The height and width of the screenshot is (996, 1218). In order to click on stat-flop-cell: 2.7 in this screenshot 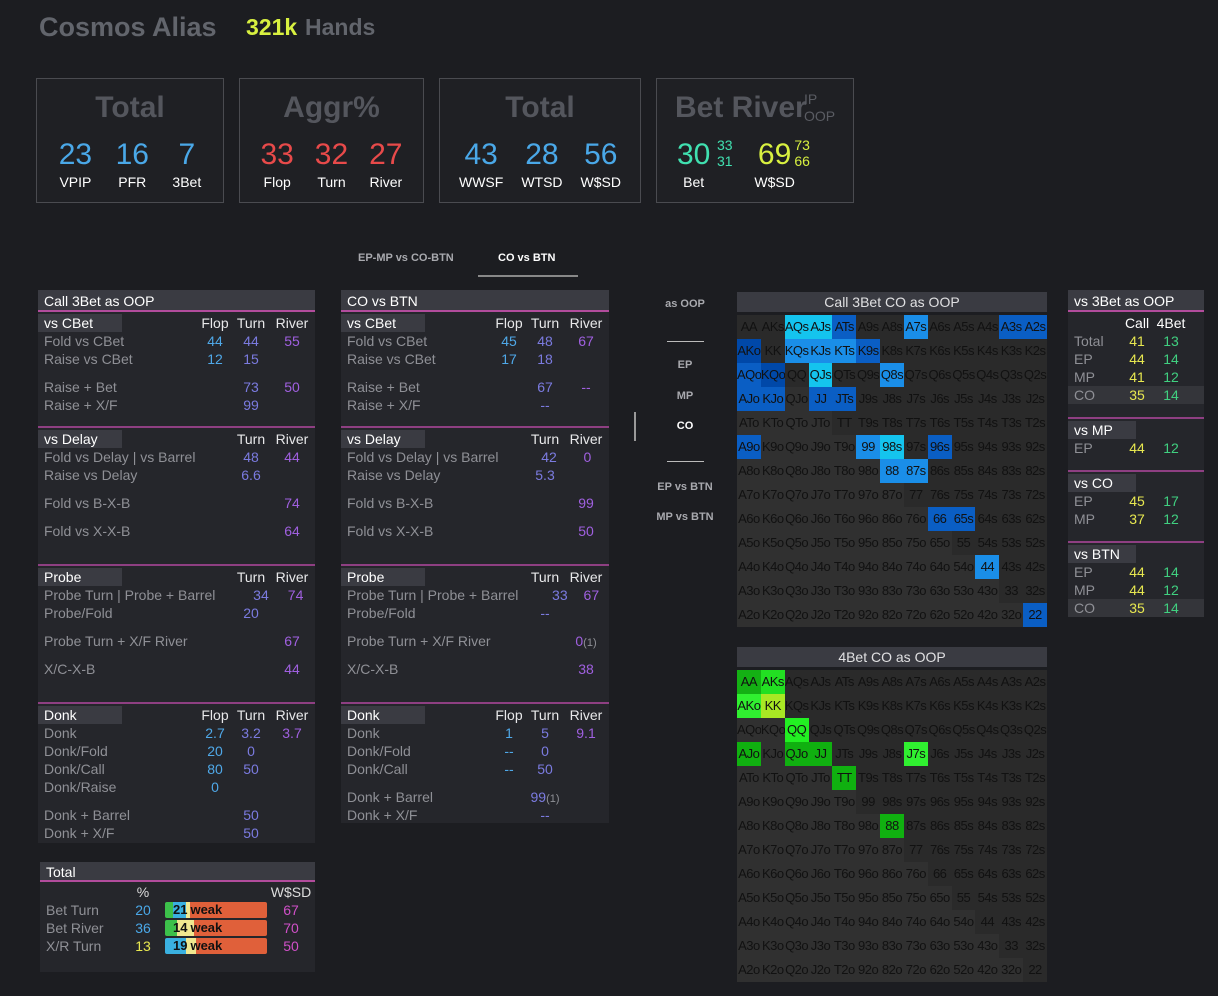, I will do `click(215, 733)`.